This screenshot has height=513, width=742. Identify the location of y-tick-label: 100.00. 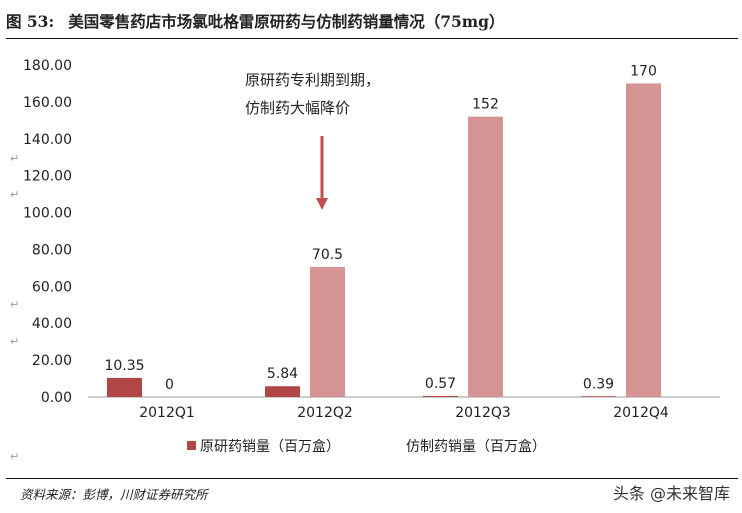
(47, 214).